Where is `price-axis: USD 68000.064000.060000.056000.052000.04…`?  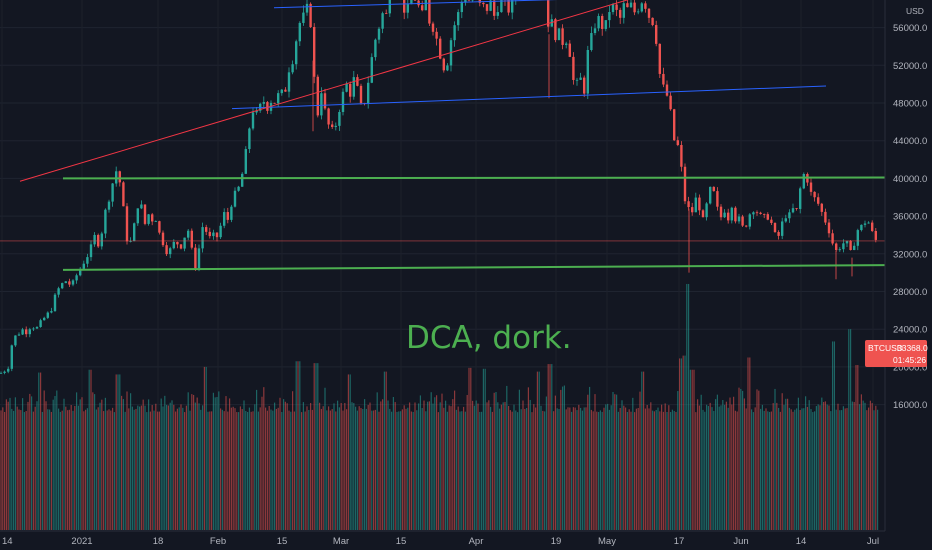
price-axis: USD 68000.064000.060000.056000.052000.04… is located at coordinates (905, 265).